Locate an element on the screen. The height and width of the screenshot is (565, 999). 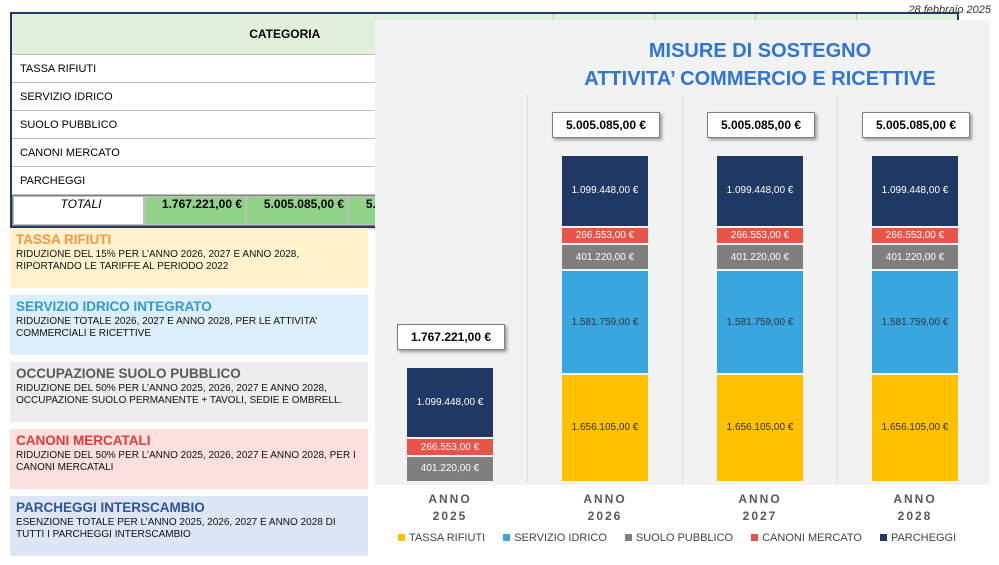
total-box: 1.767.221,00 € is located at coordinates (451, 336).